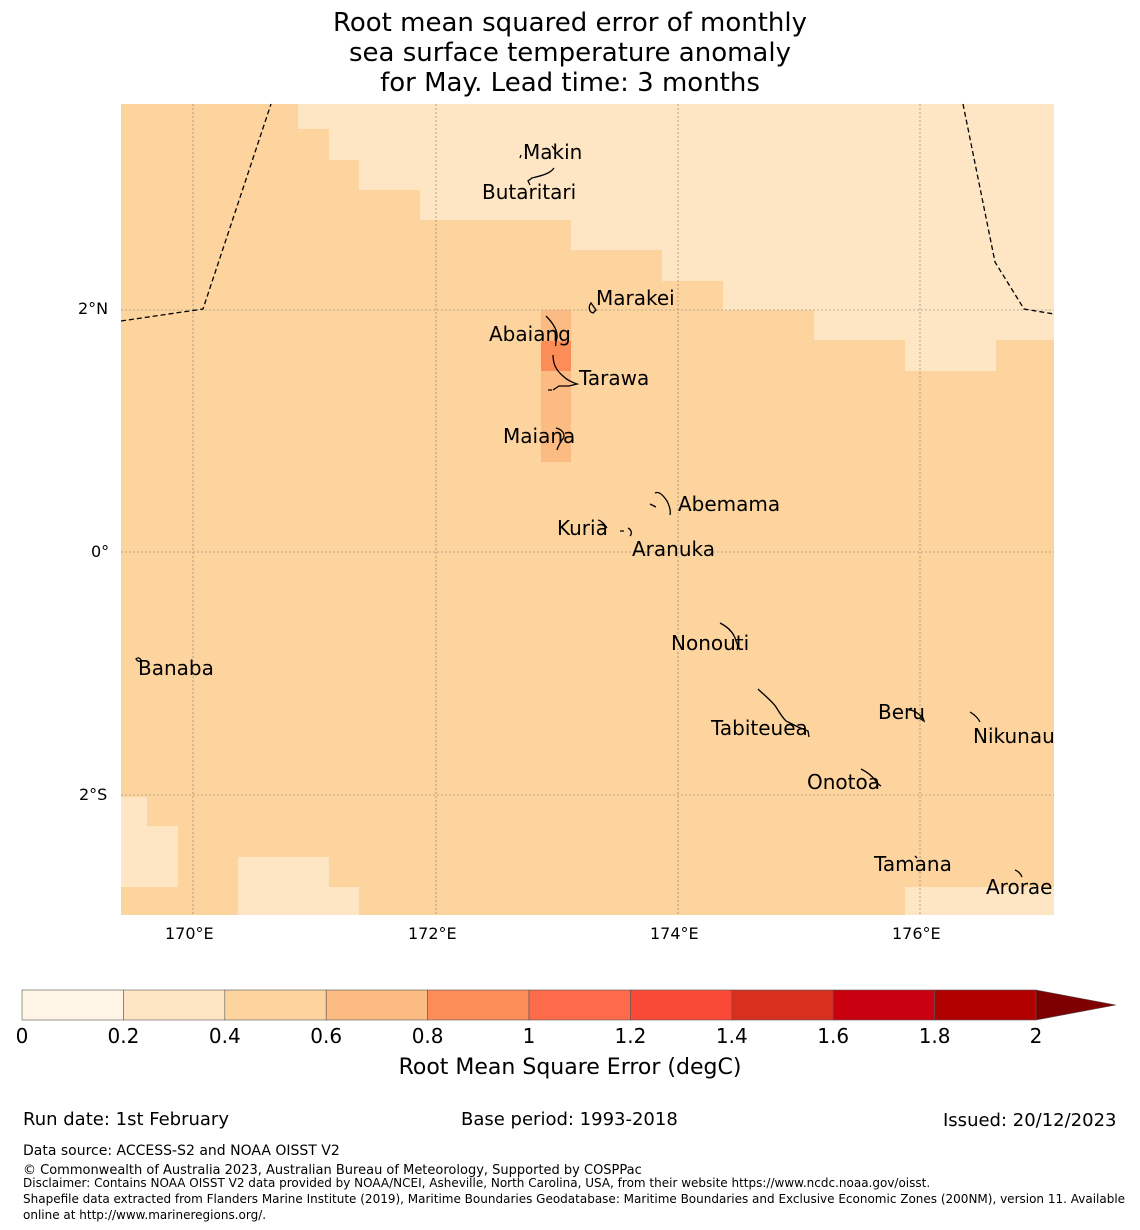 This screenshot has width=1140, height=1230. What do you see at coordinates (570, 83) in the screenshot?
I see `title-line-3: for May. Lead time: 3 months` at bounding box center [570, 83].